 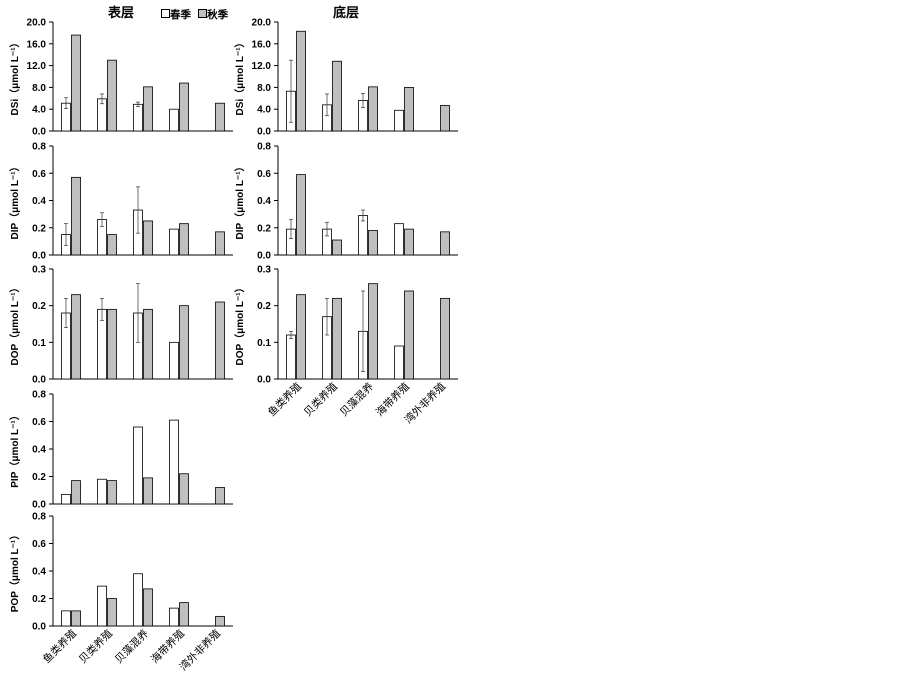 I want to click on category-label-left-1: 贝类养殖, so click(x=95, y=646).